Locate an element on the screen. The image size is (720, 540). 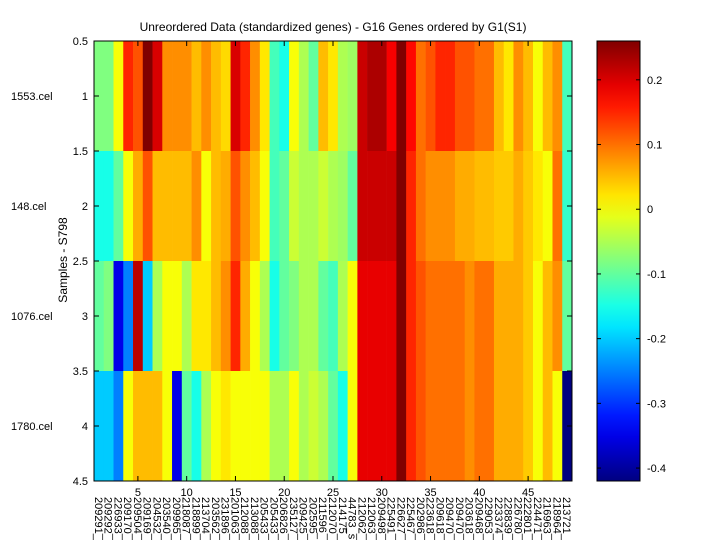
colorbar-tick-label: -0.2 is located at coordinates (656, 340).